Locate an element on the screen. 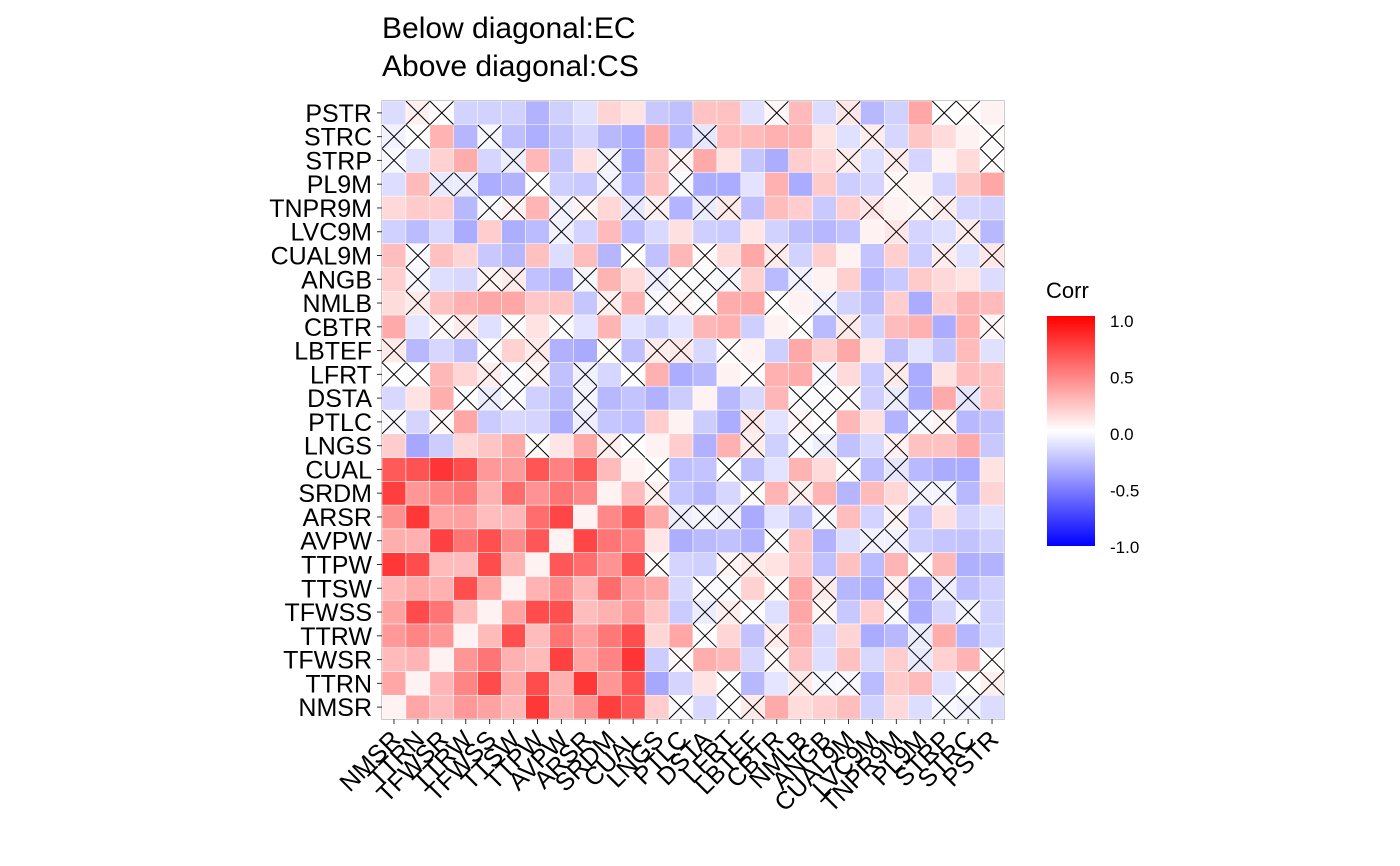 This screenshot has width=1400, height=866. y-tick-label: LFRT is located at coordinates (341, 375).